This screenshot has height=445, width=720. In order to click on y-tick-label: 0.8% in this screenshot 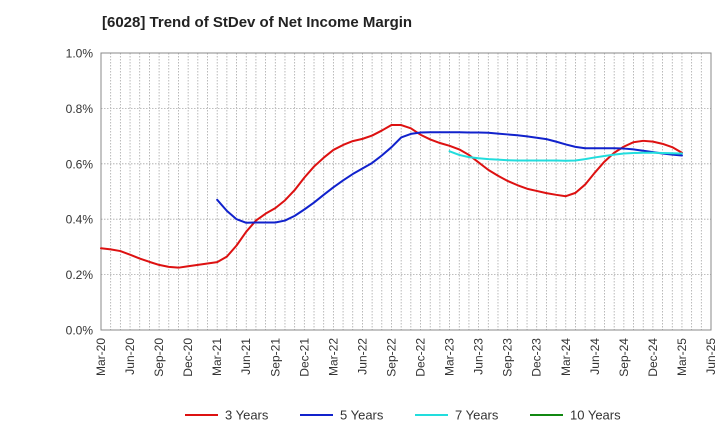, I will do `click(80, 109)`.